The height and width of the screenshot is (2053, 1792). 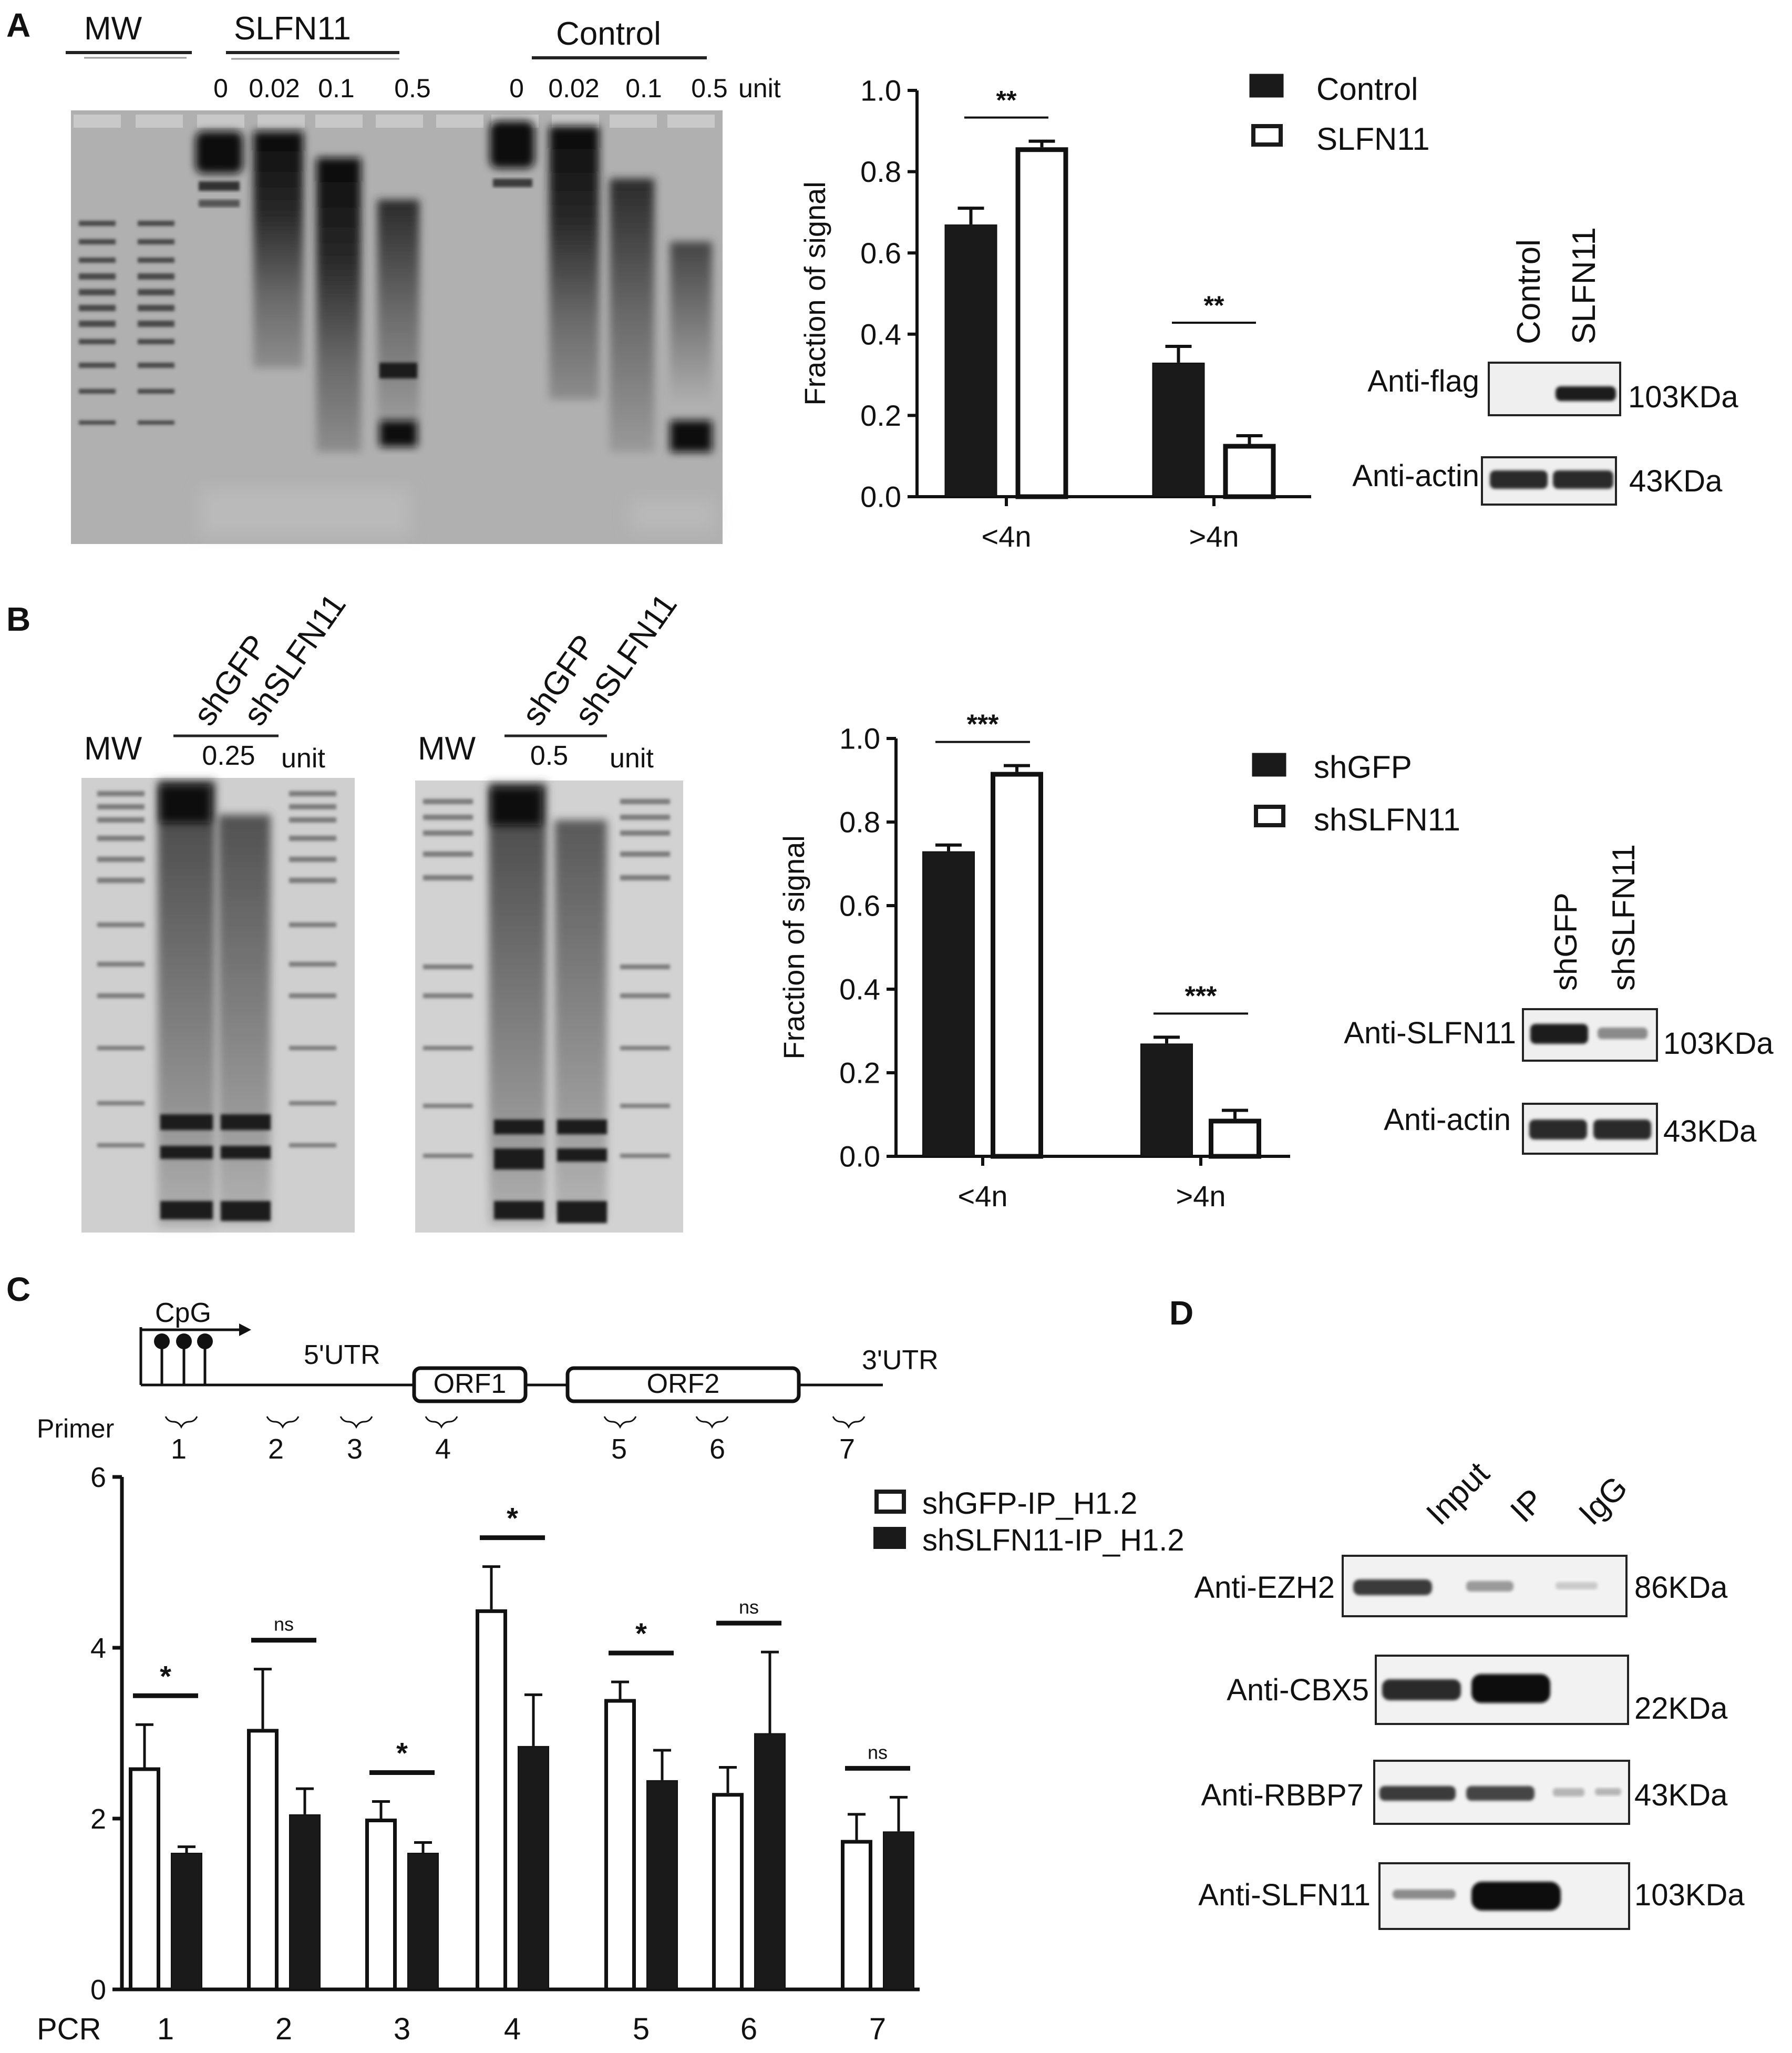 I want to click on orf1-label: ORF1, so click(x=470, y=1384).